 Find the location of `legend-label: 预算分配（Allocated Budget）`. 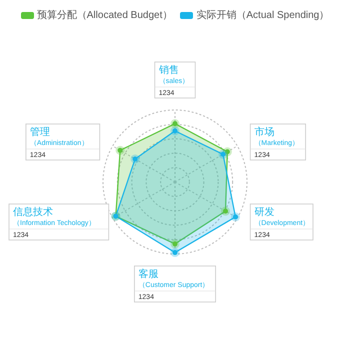

legend-label: 预算分配（Allocated Budget） is located at coordinates (104, 15).